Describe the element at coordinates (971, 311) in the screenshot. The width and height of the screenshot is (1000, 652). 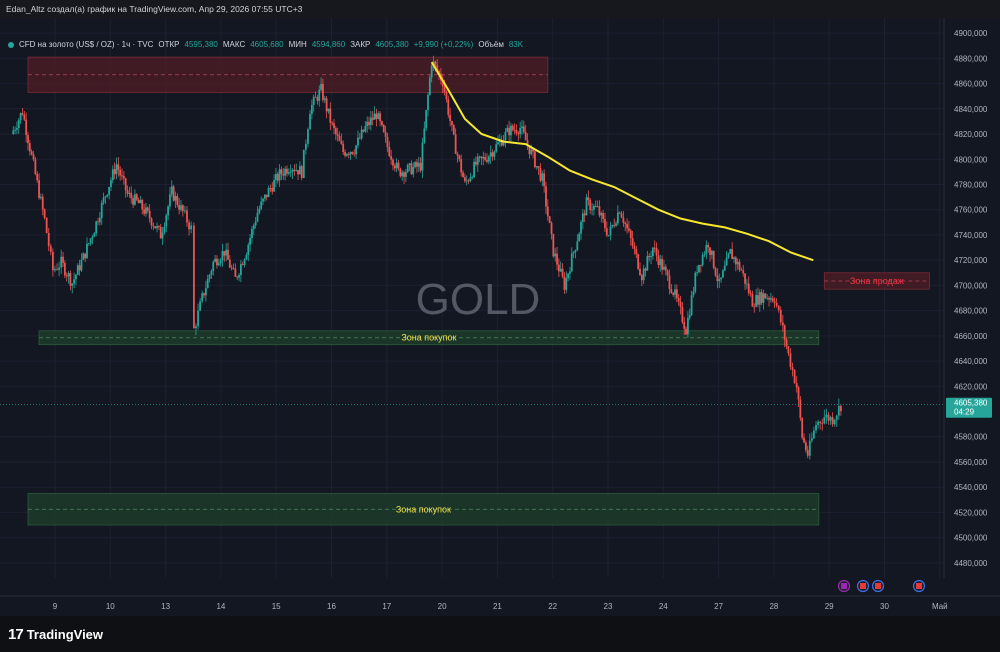
I see `price-tick-label: 4680,000` at that location.